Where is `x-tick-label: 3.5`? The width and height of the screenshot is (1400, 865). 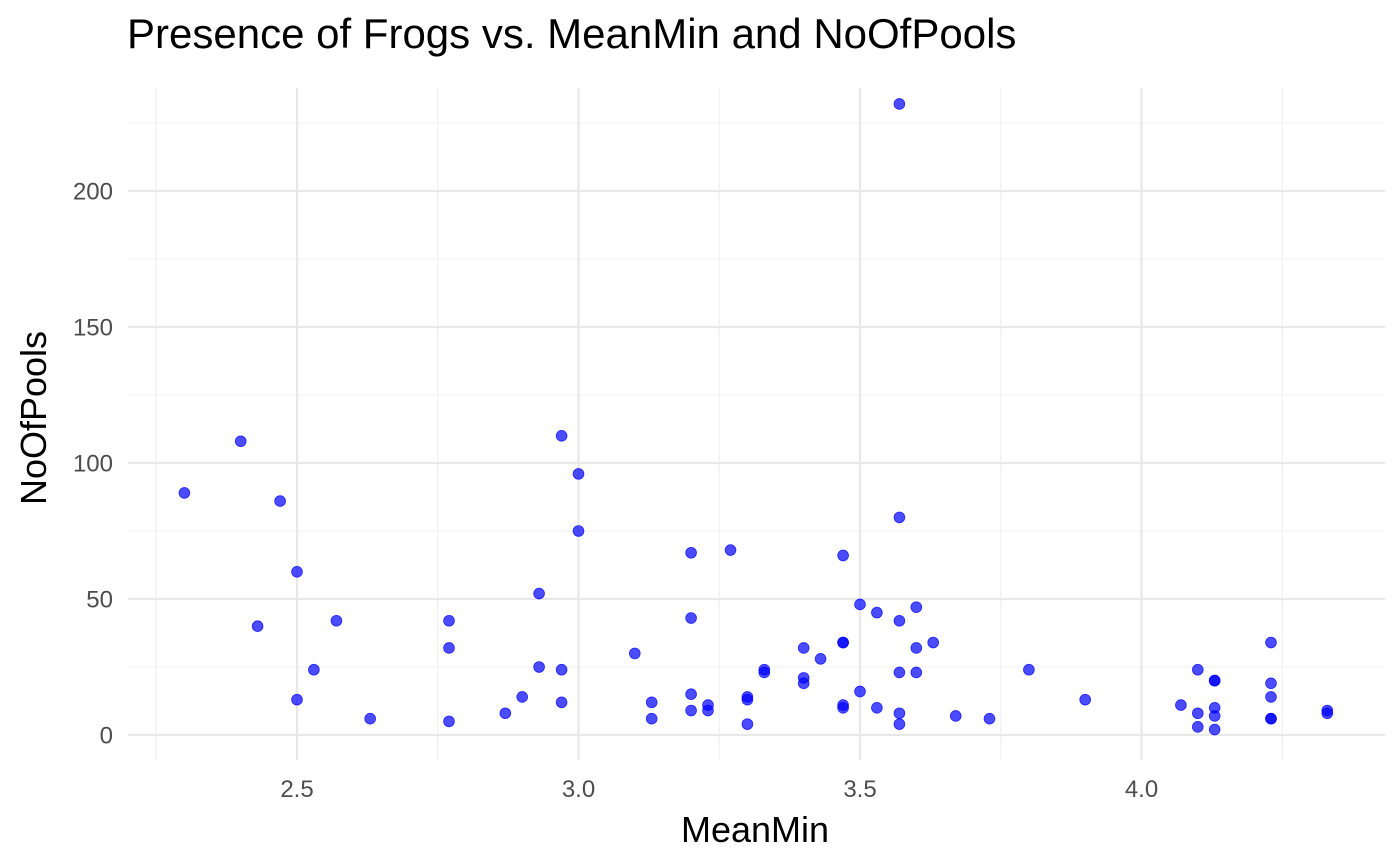
x-tick-label: 3.5 is located at coordinates (859, 789).